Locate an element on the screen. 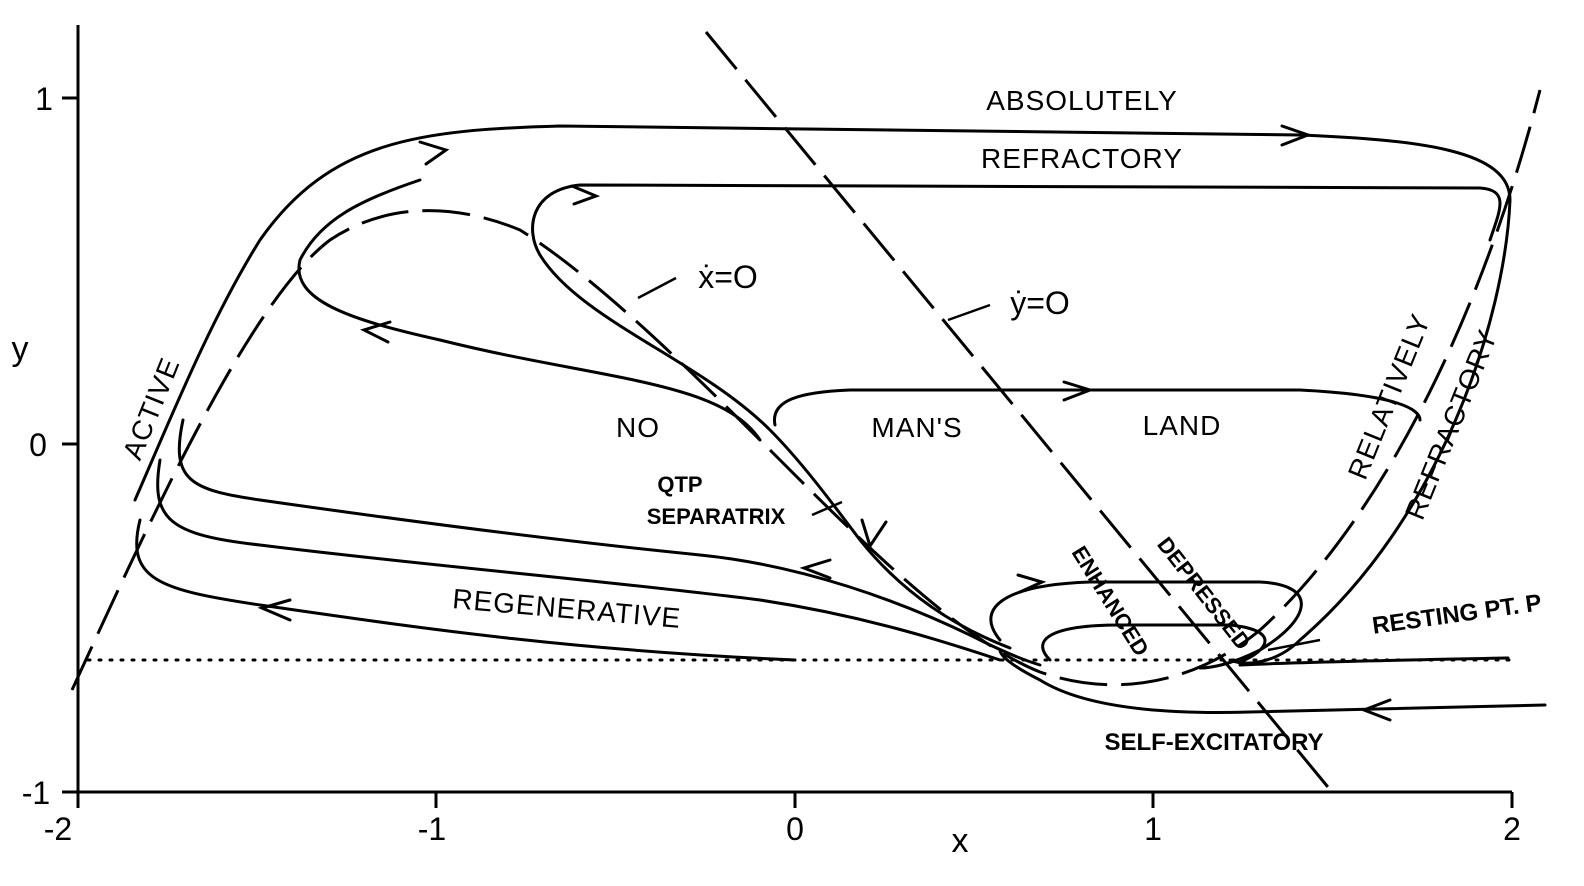 Image resolution: width=1584 pixels, height=886 pixels. x-tick-label: -2 is located at coordinates (58, 829).